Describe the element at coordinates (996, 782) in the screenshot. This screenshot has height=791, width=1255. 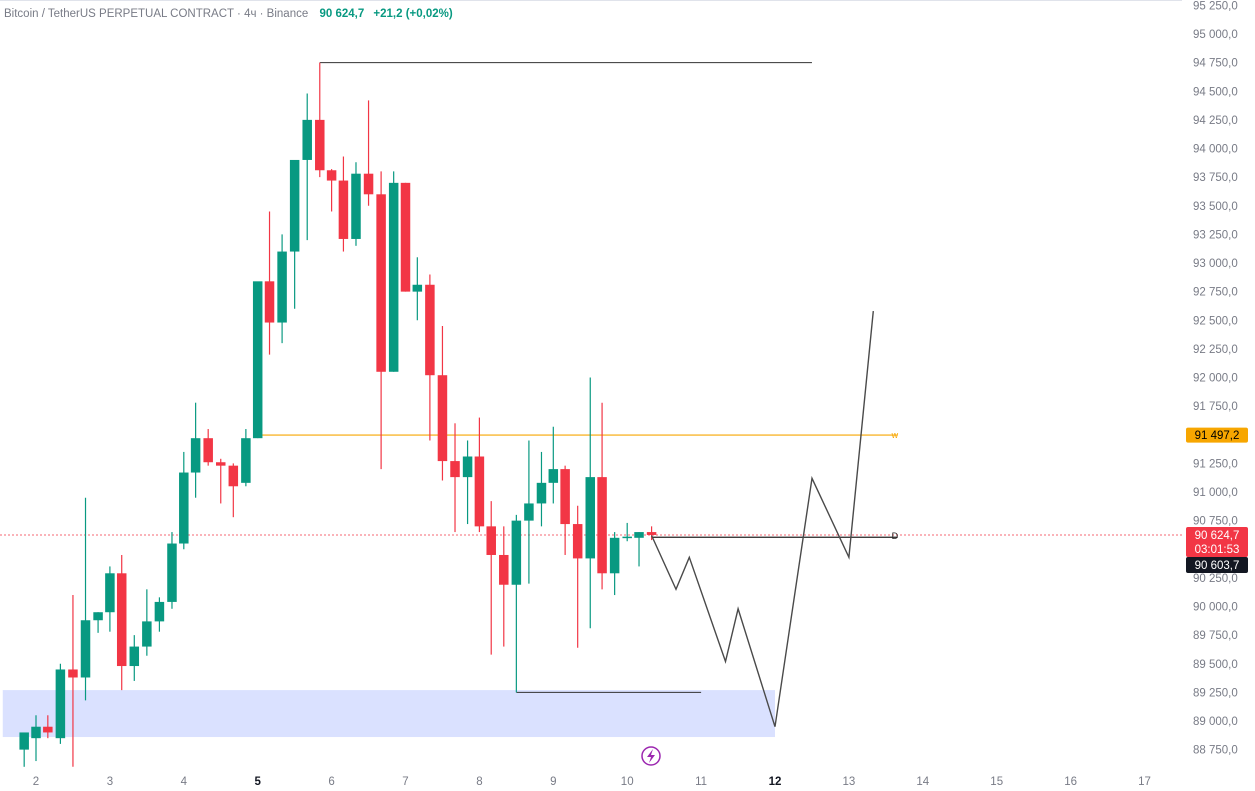
I see `x-tick-label: 15` at that location.